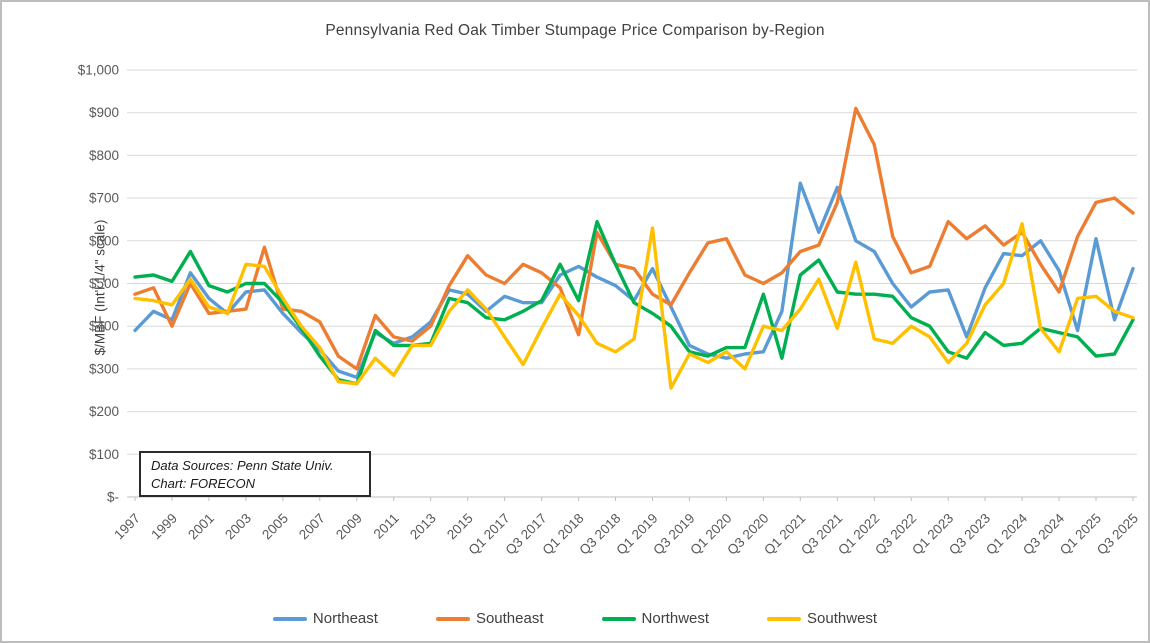  What do you see at coordinates (104, 155) in the screenshot?
I see `svg-text: $800` at bounding box center [104, 155].